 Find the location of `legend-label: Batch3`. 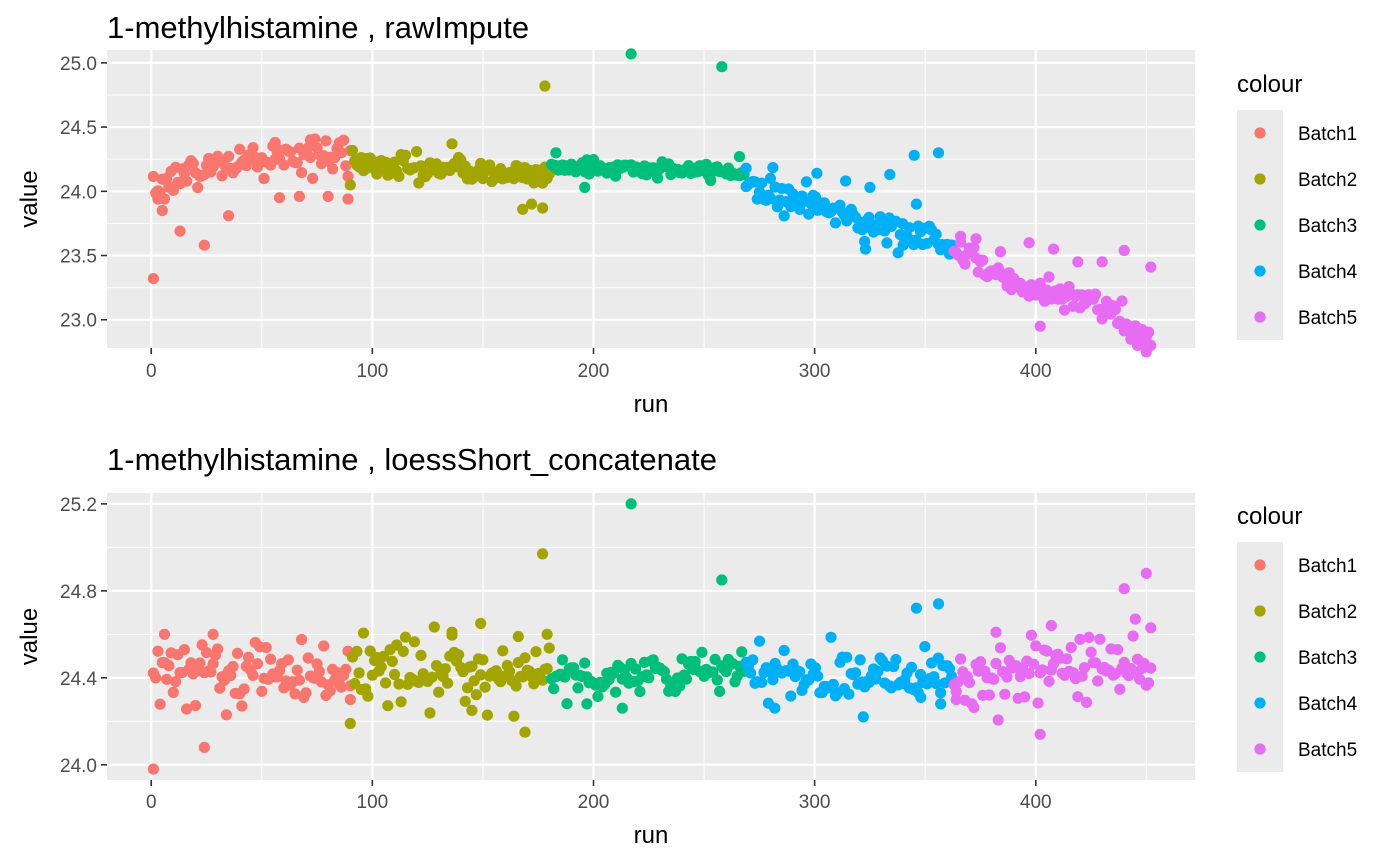

legend-label: Batch3 is located at coordinates (1327, 226).